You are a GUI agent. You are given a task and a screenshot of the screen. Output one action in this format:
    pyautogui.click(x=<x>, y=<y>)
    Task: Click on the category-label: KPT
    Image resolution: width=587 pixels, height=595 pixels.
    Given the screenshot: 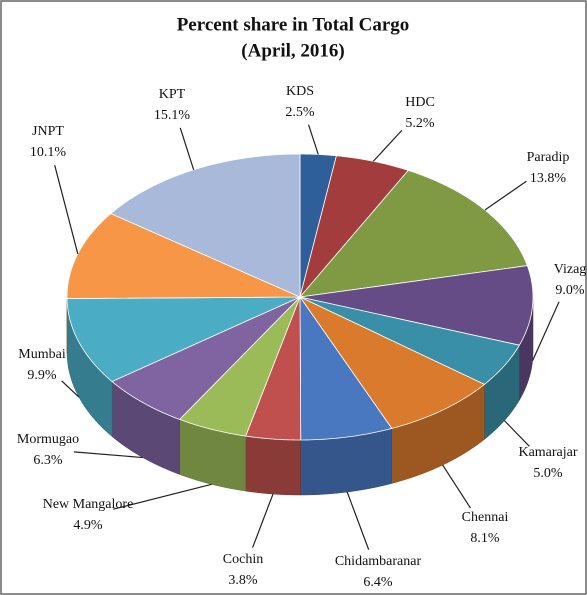 What is the action you would take?
    pyautogui.click(x=172, y=94)
    